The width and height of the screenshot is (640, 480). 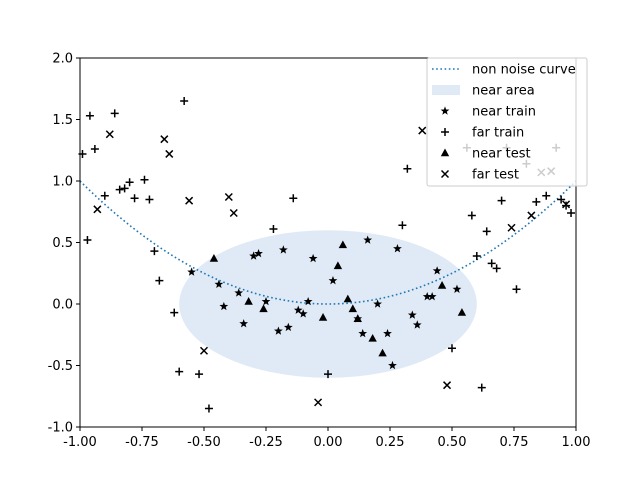 I want to click on x-tick-label: 0.25, so click(x=390, y=442).